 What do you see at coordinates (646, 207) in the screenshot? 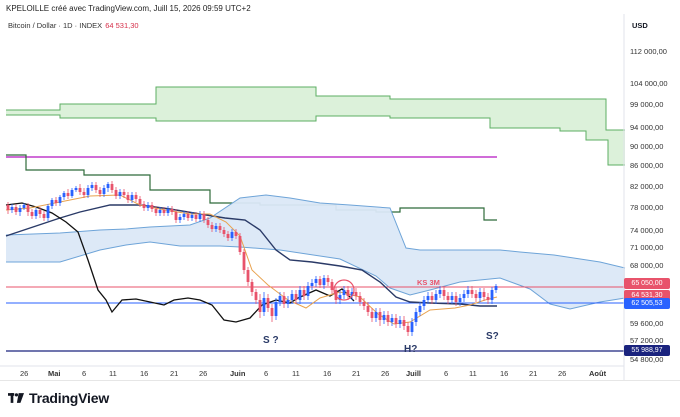
I see `price-label: 78 000,00` at bounding box center [646, 207].